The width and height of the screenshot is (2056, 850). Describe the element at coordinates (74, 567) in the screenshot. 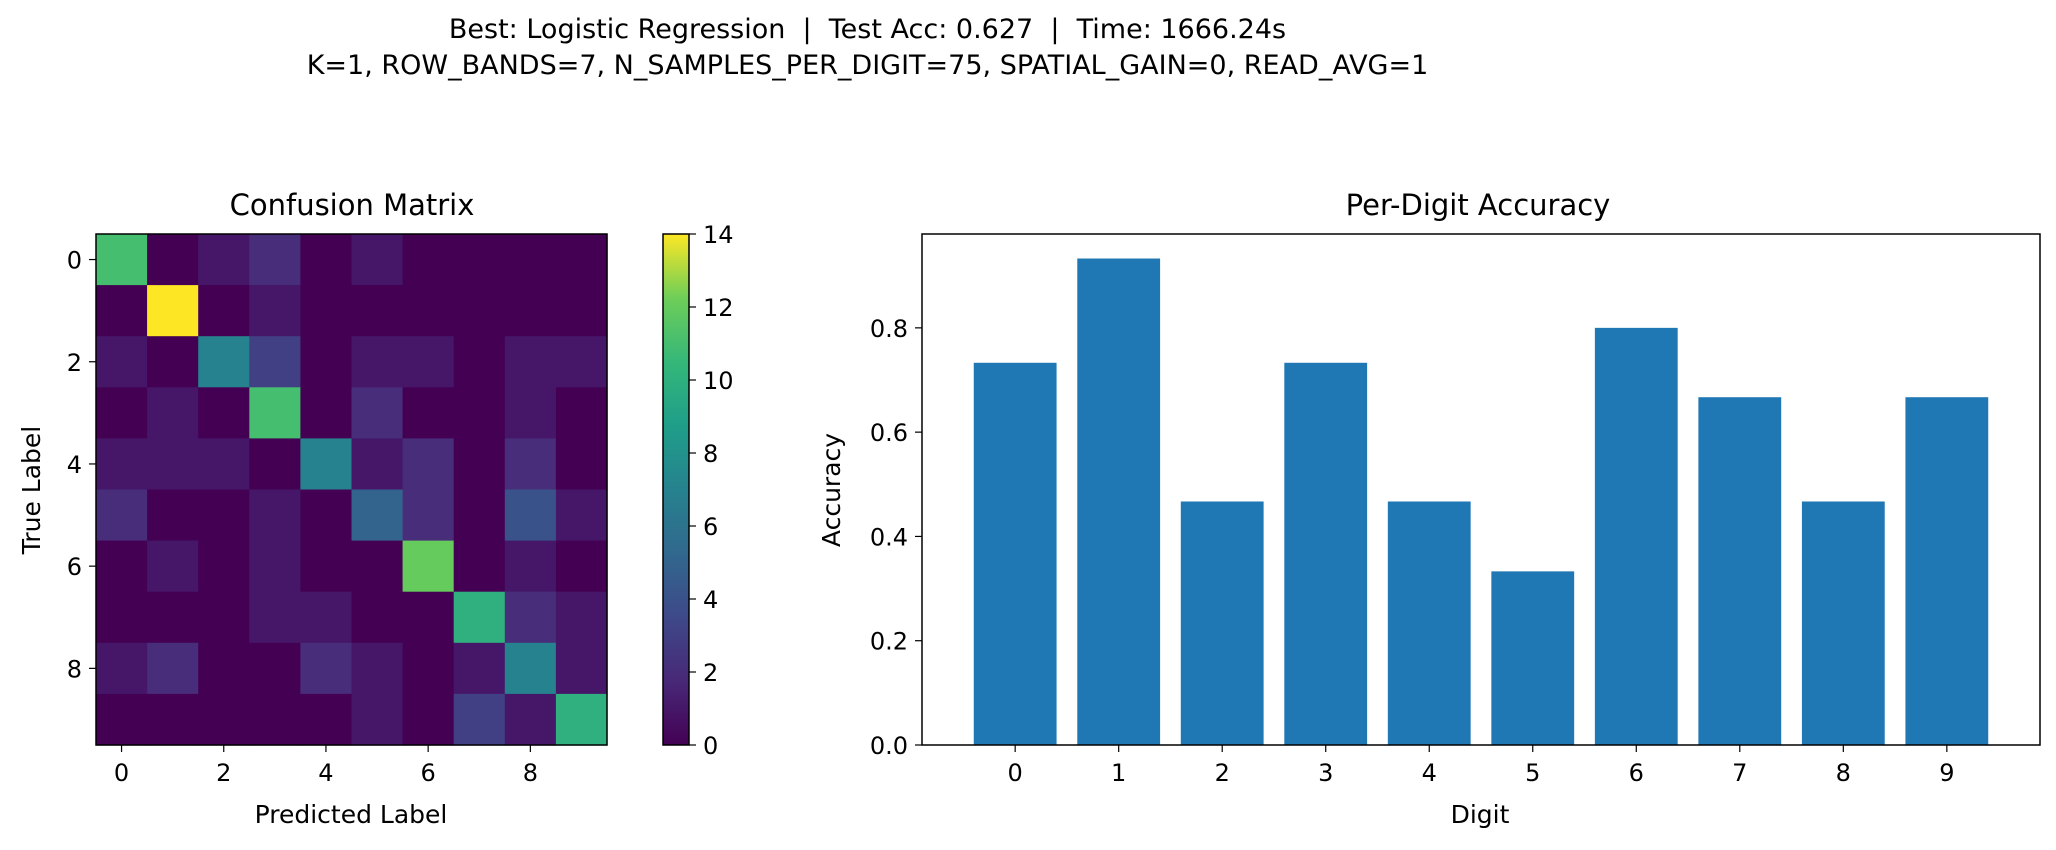

I see `heatmap-y-tick-label: 6` at that location.